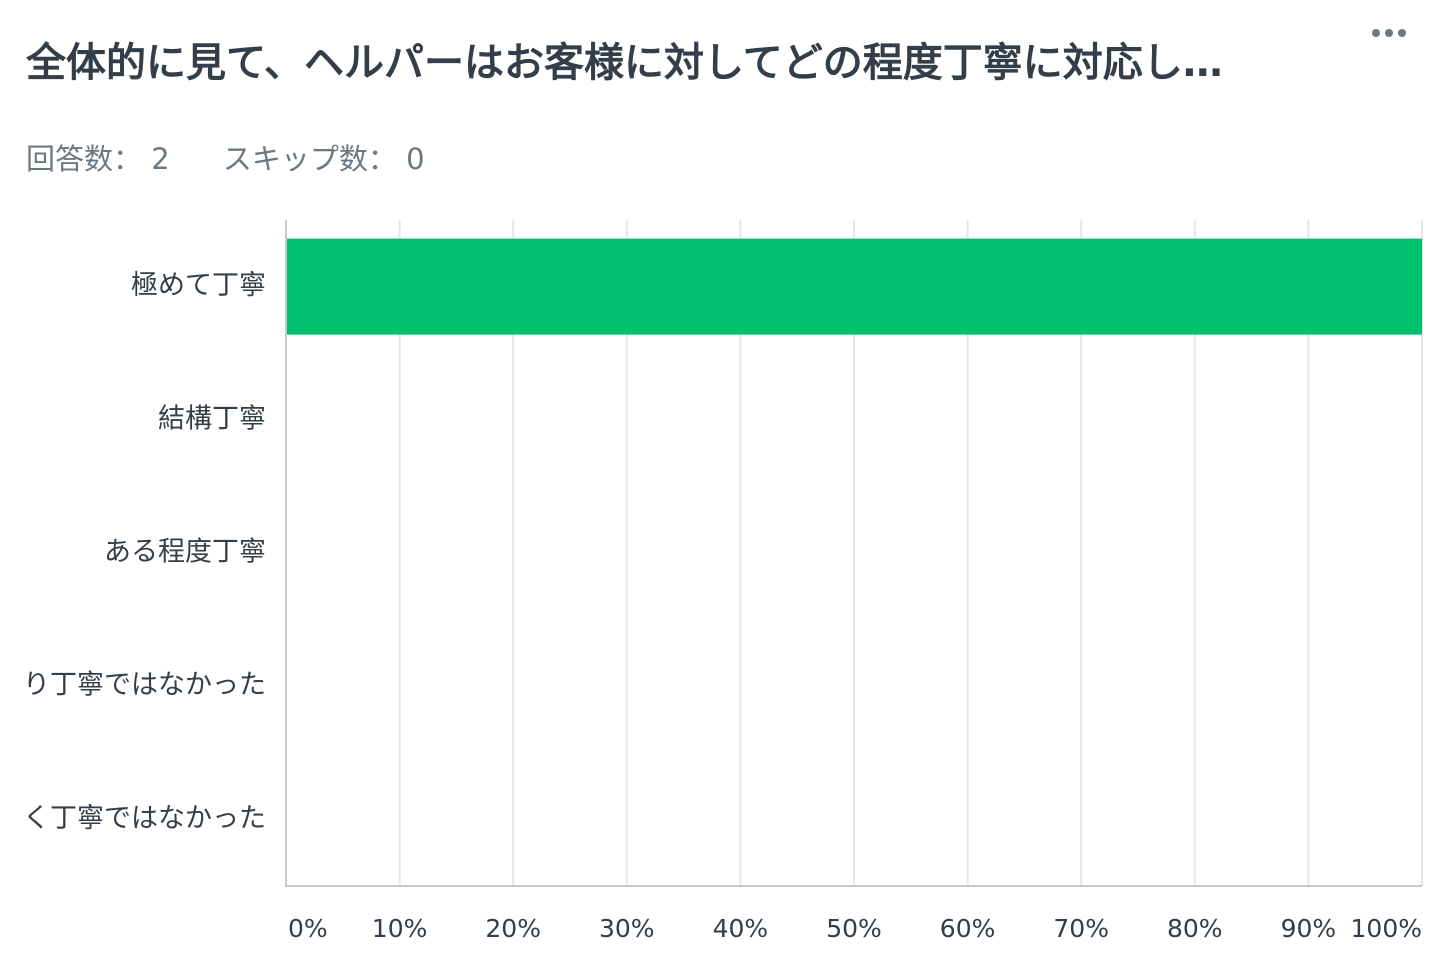 The width and height of the screenshot is (1440, 967). I want to click on x-tick-label: 60%, so click(968, 928).